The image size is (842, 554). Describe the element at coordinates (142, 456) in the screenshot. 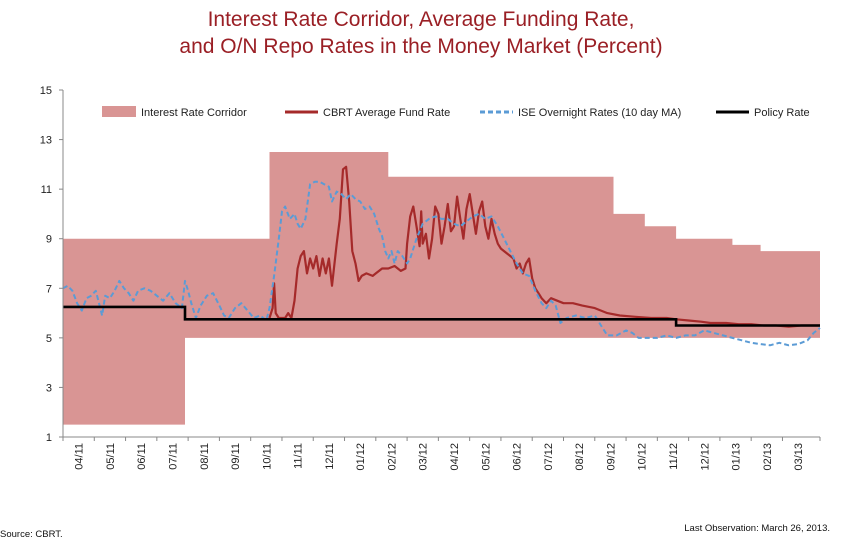

I see `x-tick-label: 06/11` at that location.